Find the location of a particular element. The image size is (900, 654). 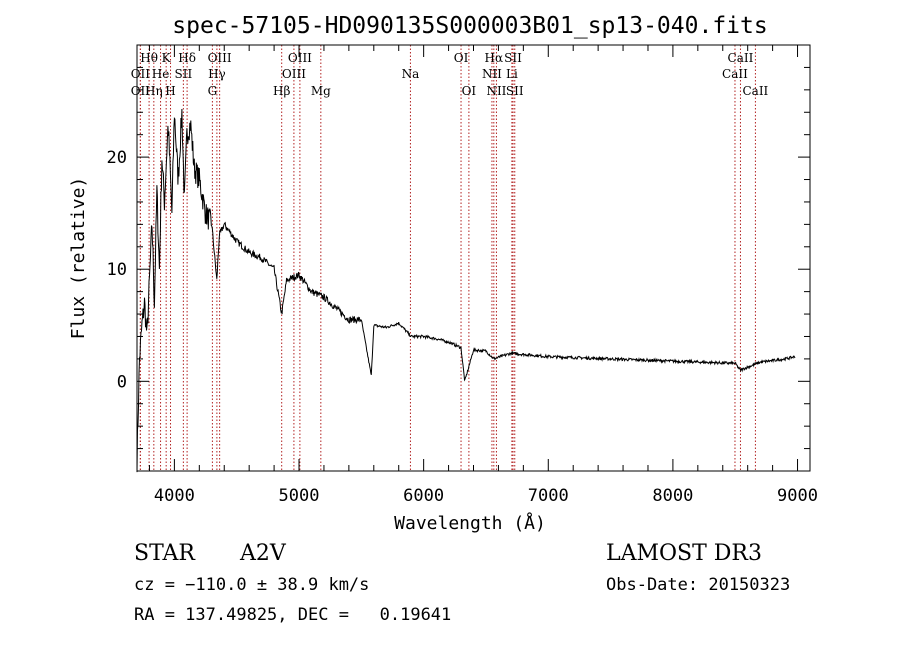

y-tick-label-1: 10 is located at coordinates (117, 270).